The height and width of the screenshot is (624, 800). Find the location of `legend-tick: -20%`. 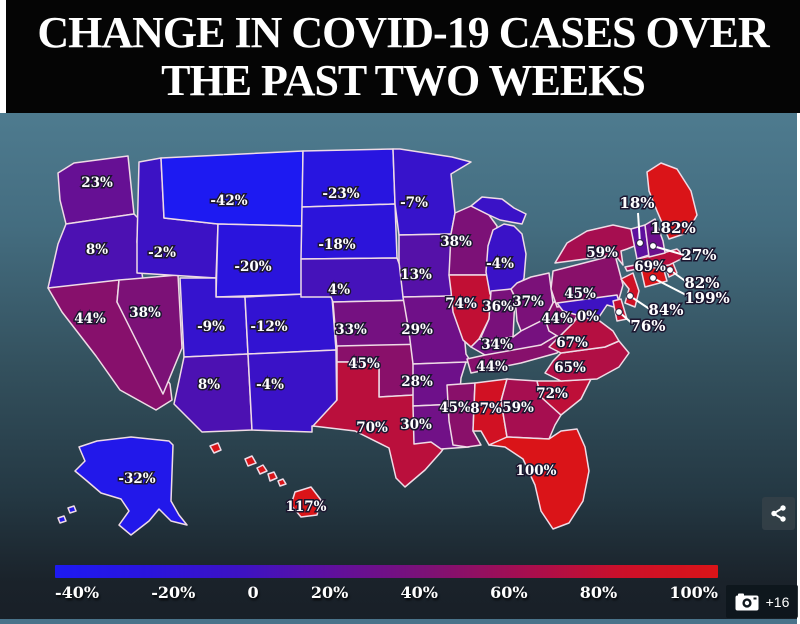

legend-tick: -20% is located at coordinates (173, 592).